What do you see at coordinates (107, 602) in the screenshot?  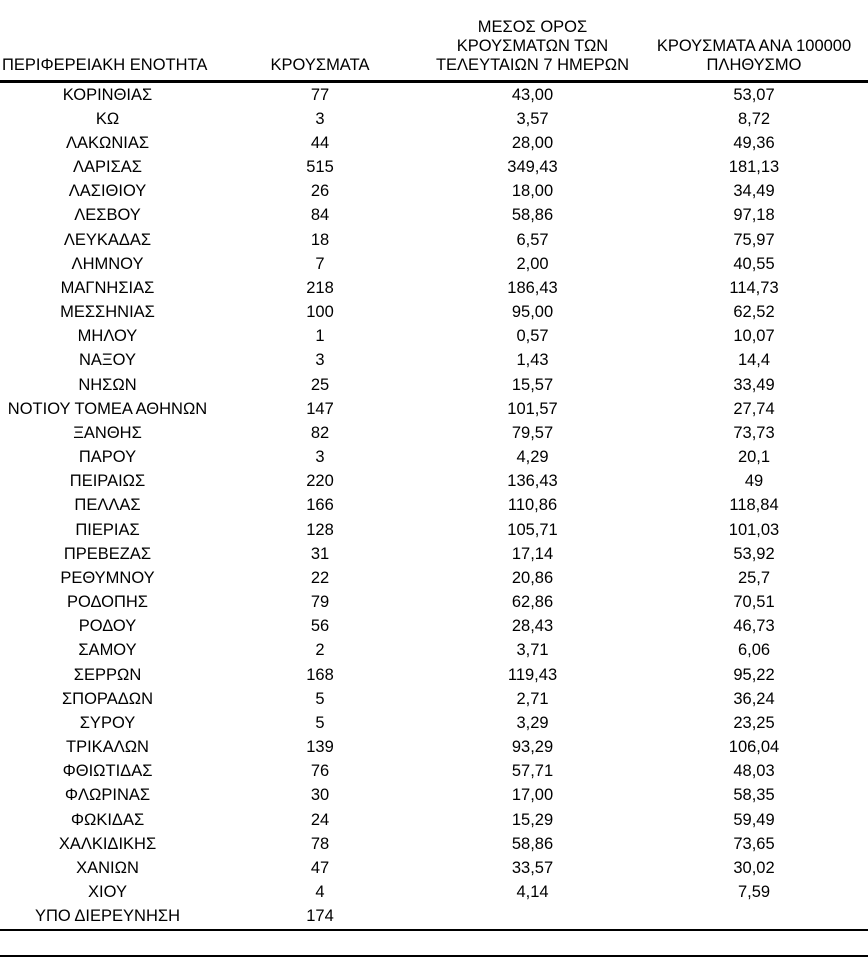 I see `cell-region: ΡΟΔΟΠΗΣ` at bounding box center [107, 602].